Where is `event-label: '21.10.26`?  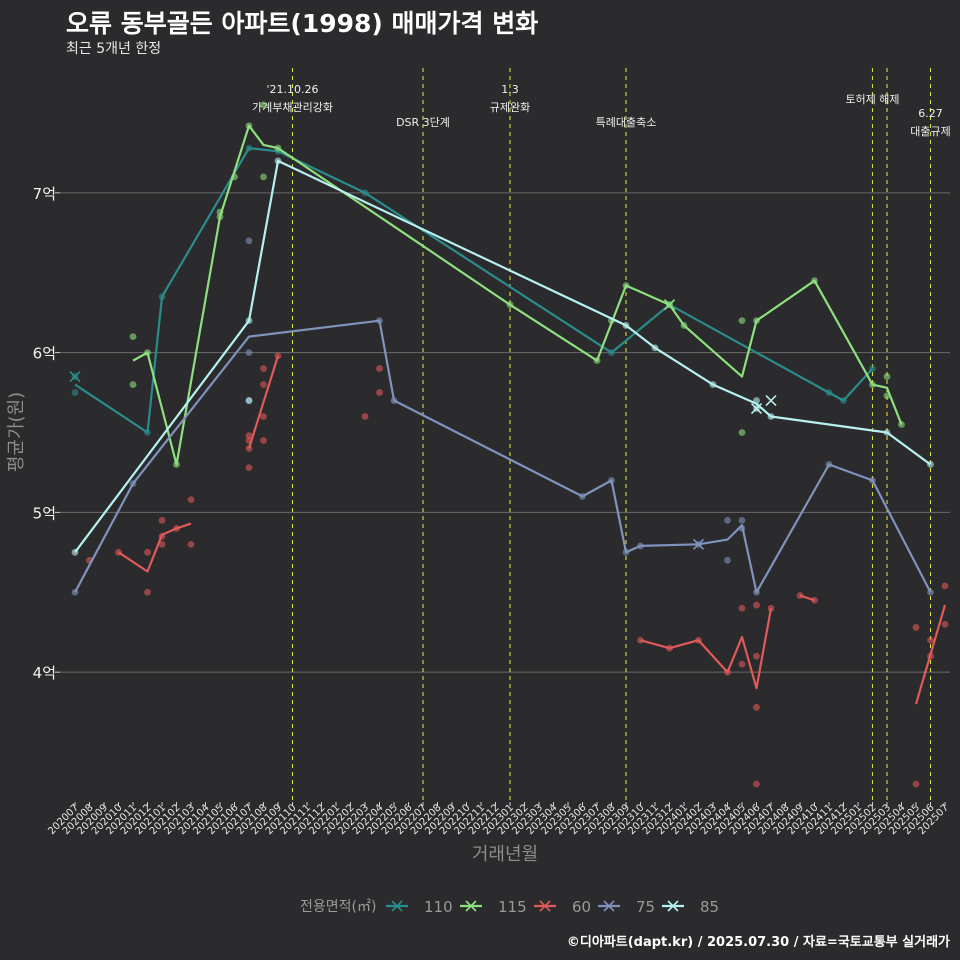 event-label: '21.10.26 is located at coordinates (292, 89).